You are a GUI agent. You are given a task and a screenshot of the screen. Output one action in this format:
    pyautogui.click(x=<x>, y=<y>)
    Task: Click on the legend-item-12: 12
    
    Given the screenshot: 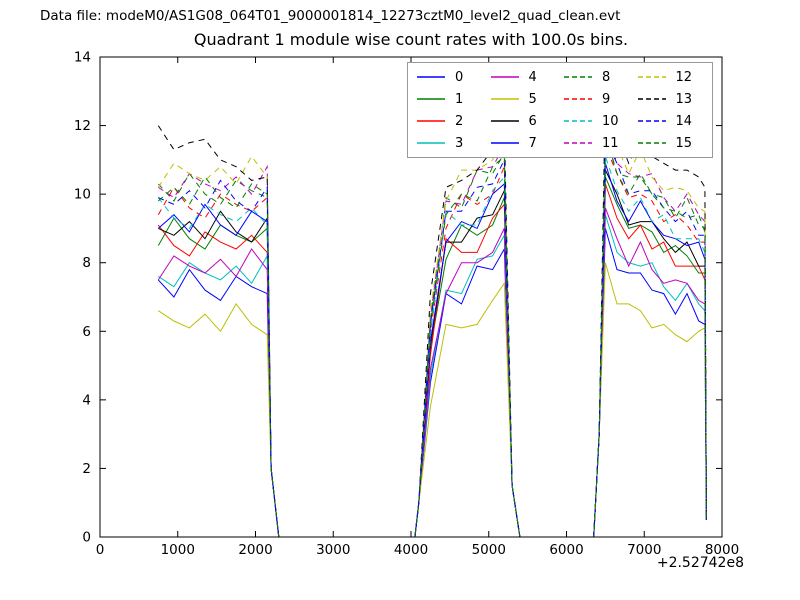 What is the action you would take?
    pyautogui.click(x=671, y=77)
    